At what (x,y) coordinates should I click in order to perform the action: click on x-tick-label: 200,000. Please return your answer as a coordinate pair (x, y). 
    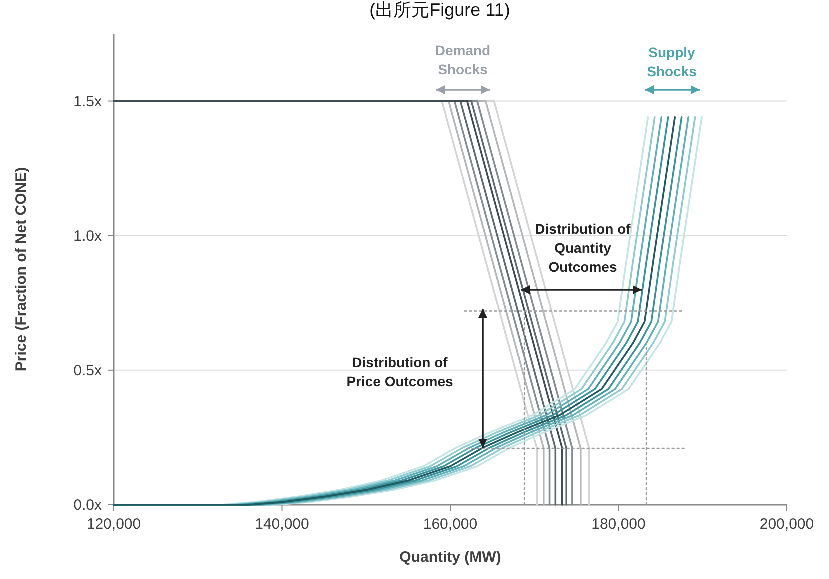
    Looking at the image, I should click on (787, 524).